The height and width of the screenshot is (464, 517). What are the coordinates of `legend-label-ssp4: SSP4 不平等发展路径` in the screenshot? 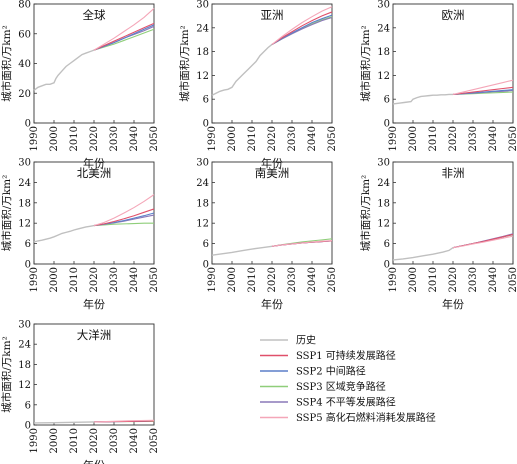 It's located at (346, 402).